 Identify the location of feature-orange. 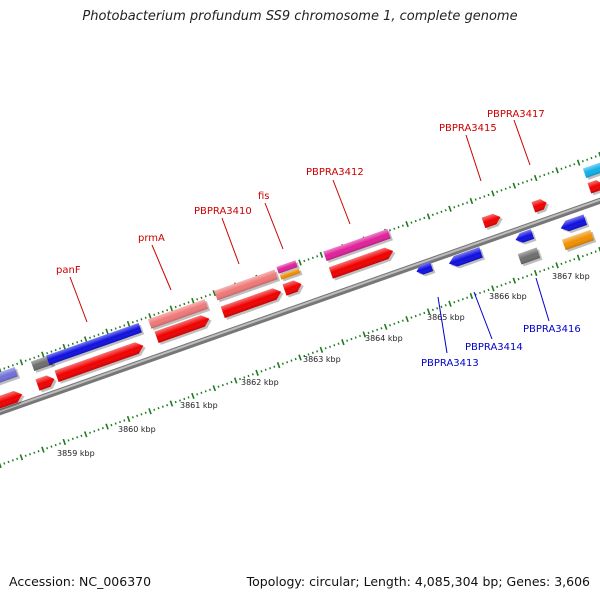
(579, 241).